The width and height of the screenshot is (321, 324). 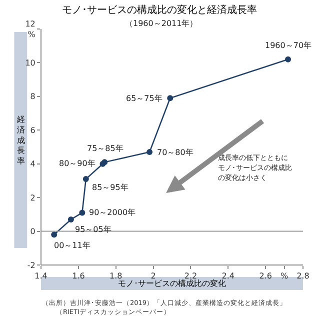 I want to click on x-tick-label: 1.6, so click(x=78, y=276).